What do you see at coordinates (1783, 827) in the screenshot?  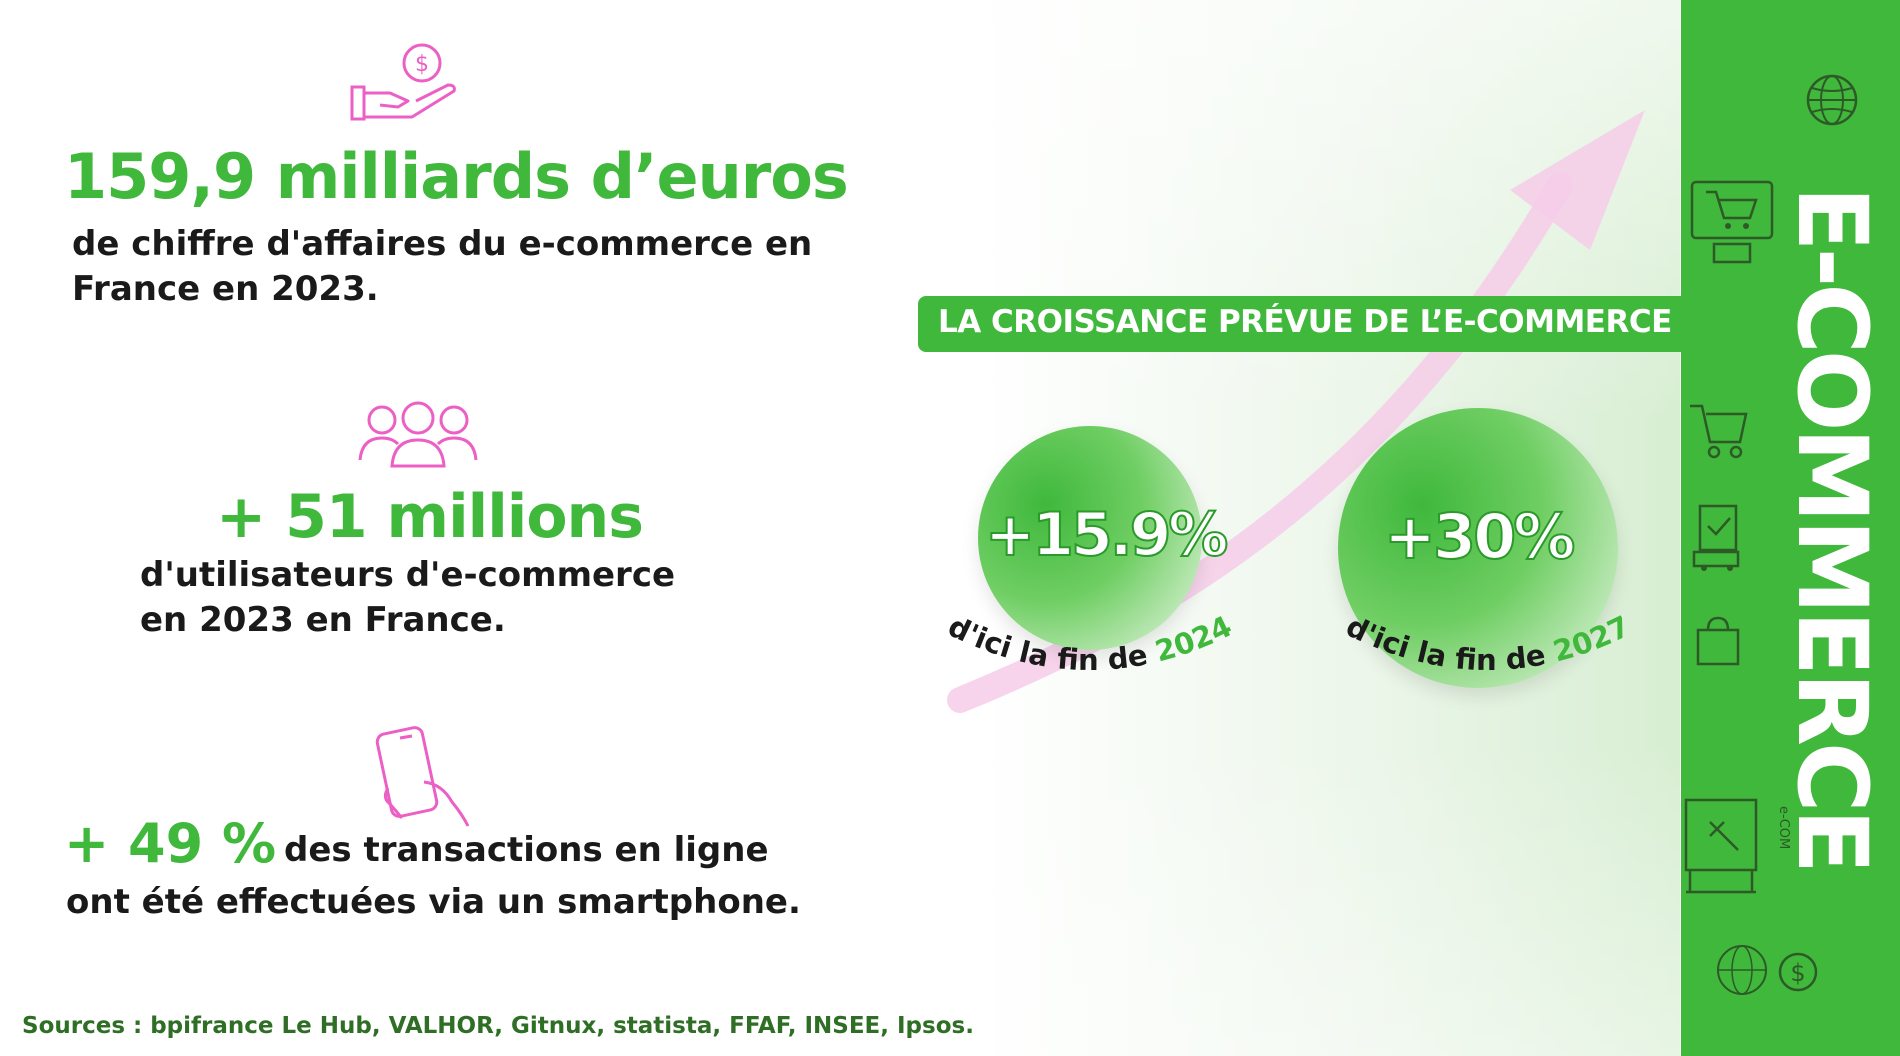 I see `online-store-sign: e-COM` at bounding box center [1783, 827].